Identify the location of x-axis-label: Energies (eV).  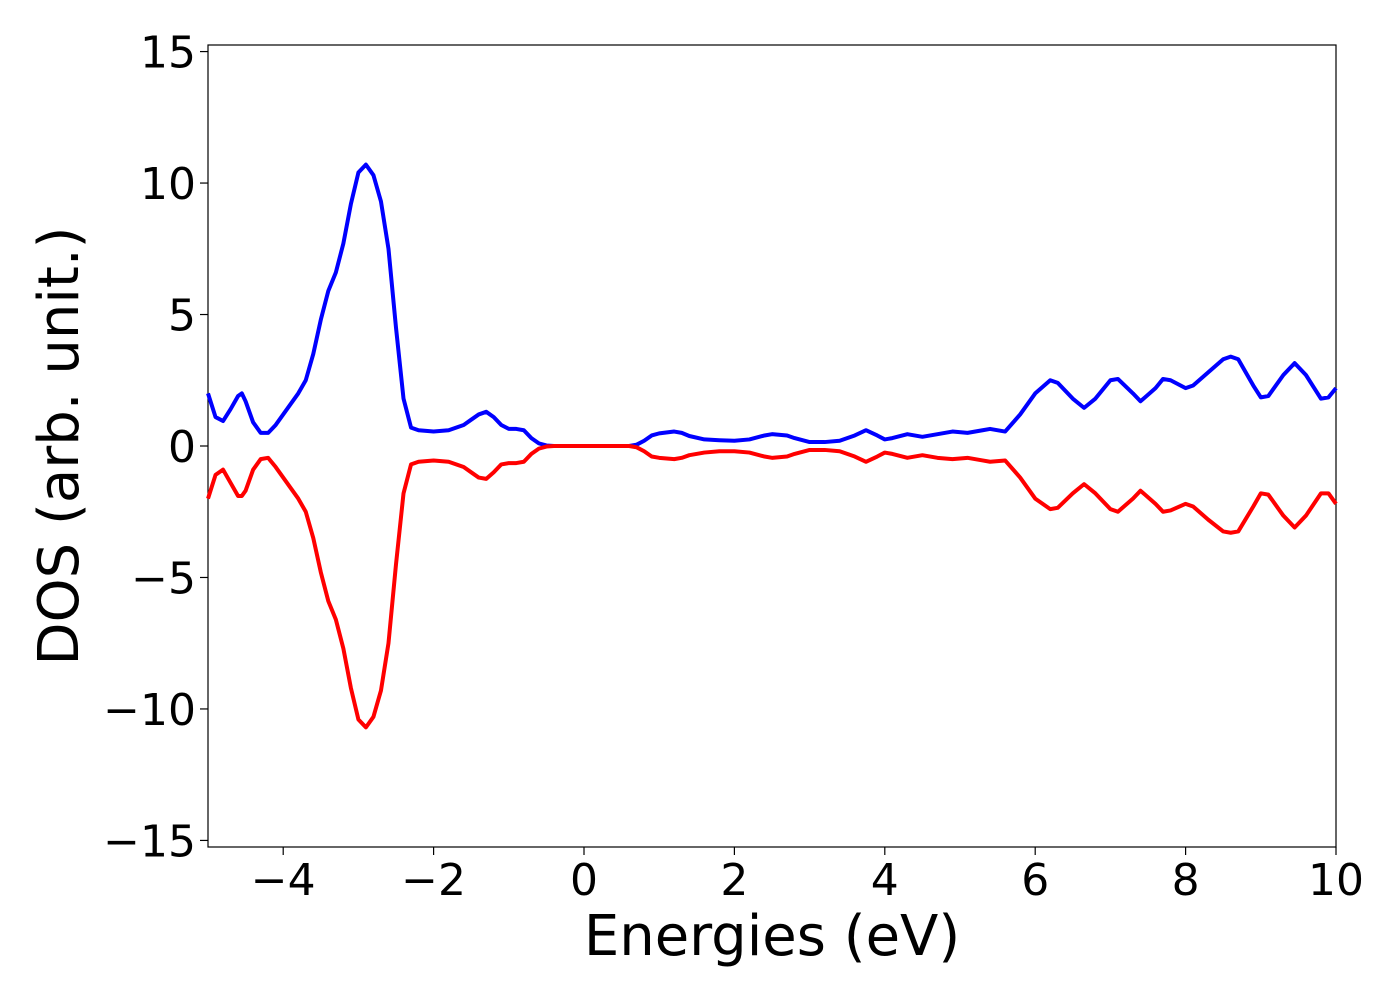
(772, 936).